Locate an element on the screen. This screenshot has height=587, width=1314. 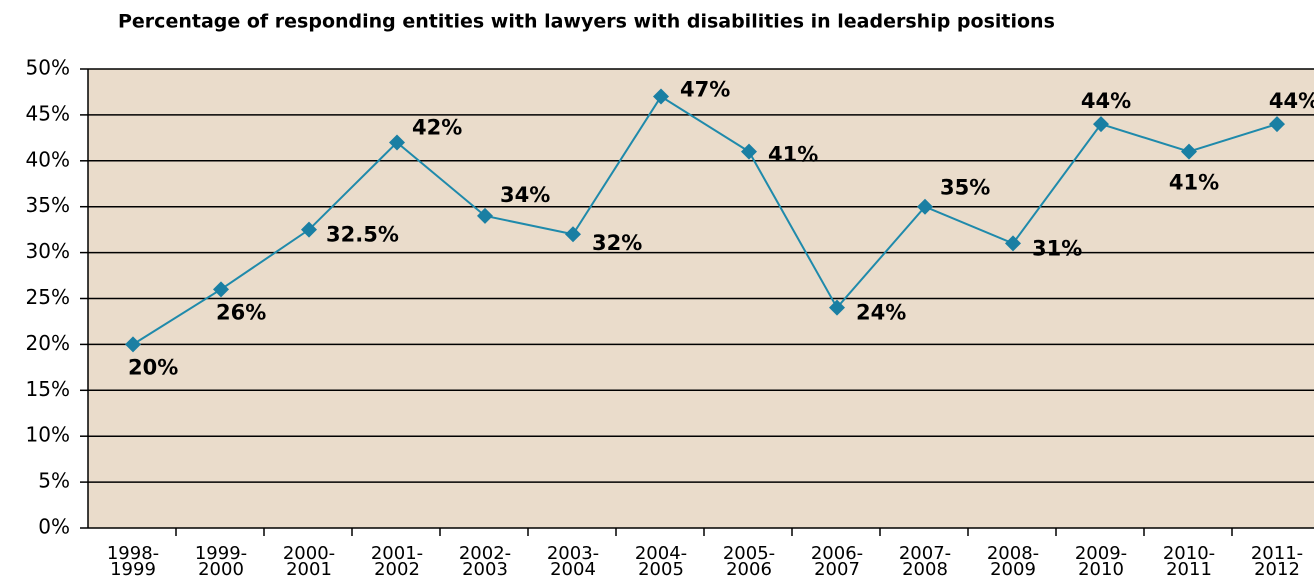
x-tick-label: 2004-2005 is located at coordinates (661, 561).